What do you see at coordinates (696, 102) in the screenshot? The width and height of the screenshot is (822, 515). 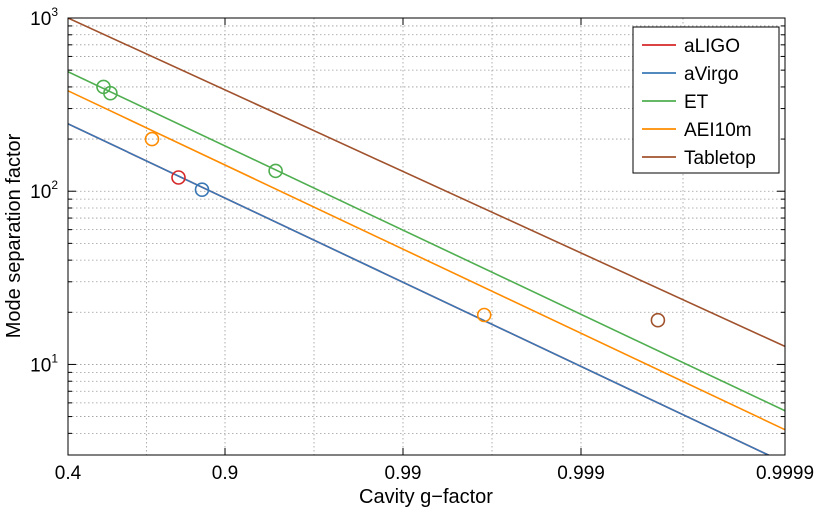 I see `legend-label-et: ET` at bounding box center [696, 102].